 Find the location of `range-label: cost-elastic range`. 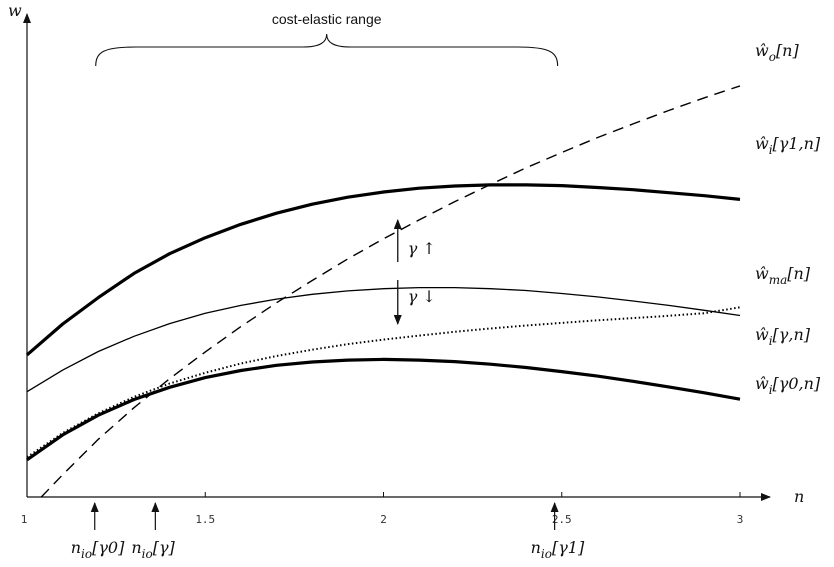

range-label: cost-elastic range is located at coordinates (327, 19).